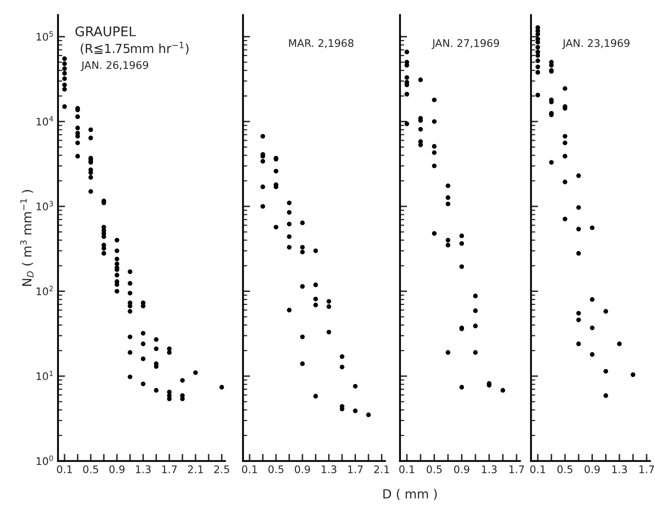  I want to click on annotation: GRAUPEL, so click(105, 31).